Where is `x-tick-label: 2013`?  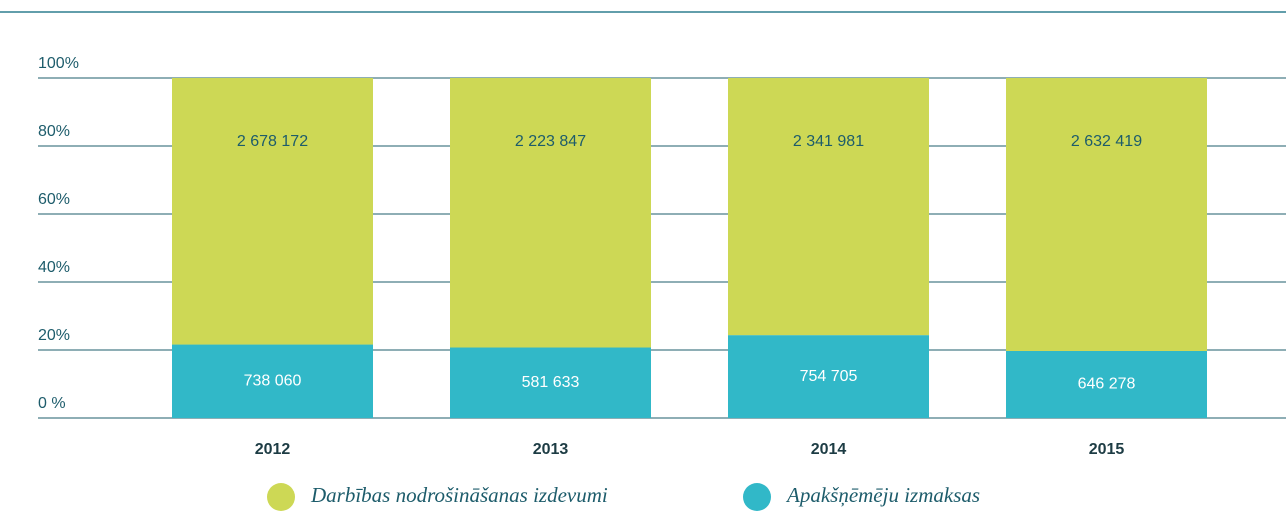
x-tick-label: 2013 is located at coordinates (551, 449).